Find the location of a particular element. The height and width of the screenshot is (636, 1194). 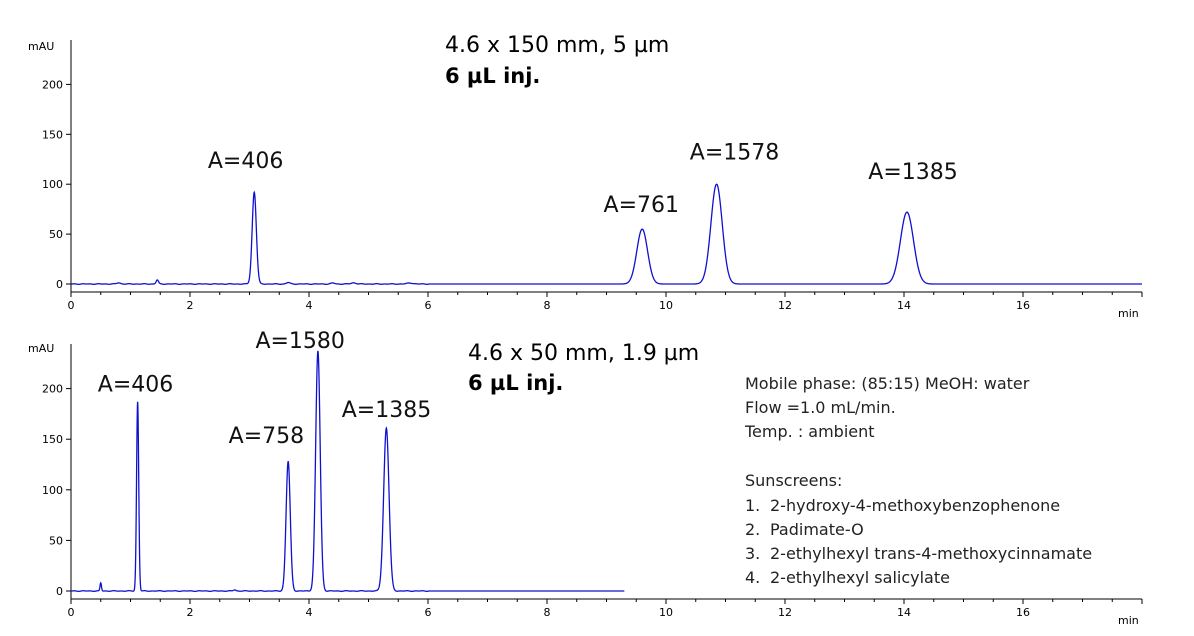

column-spec-title: 4.6 x 50 mm, 1.9 µm is located at coordinates (583, 353).